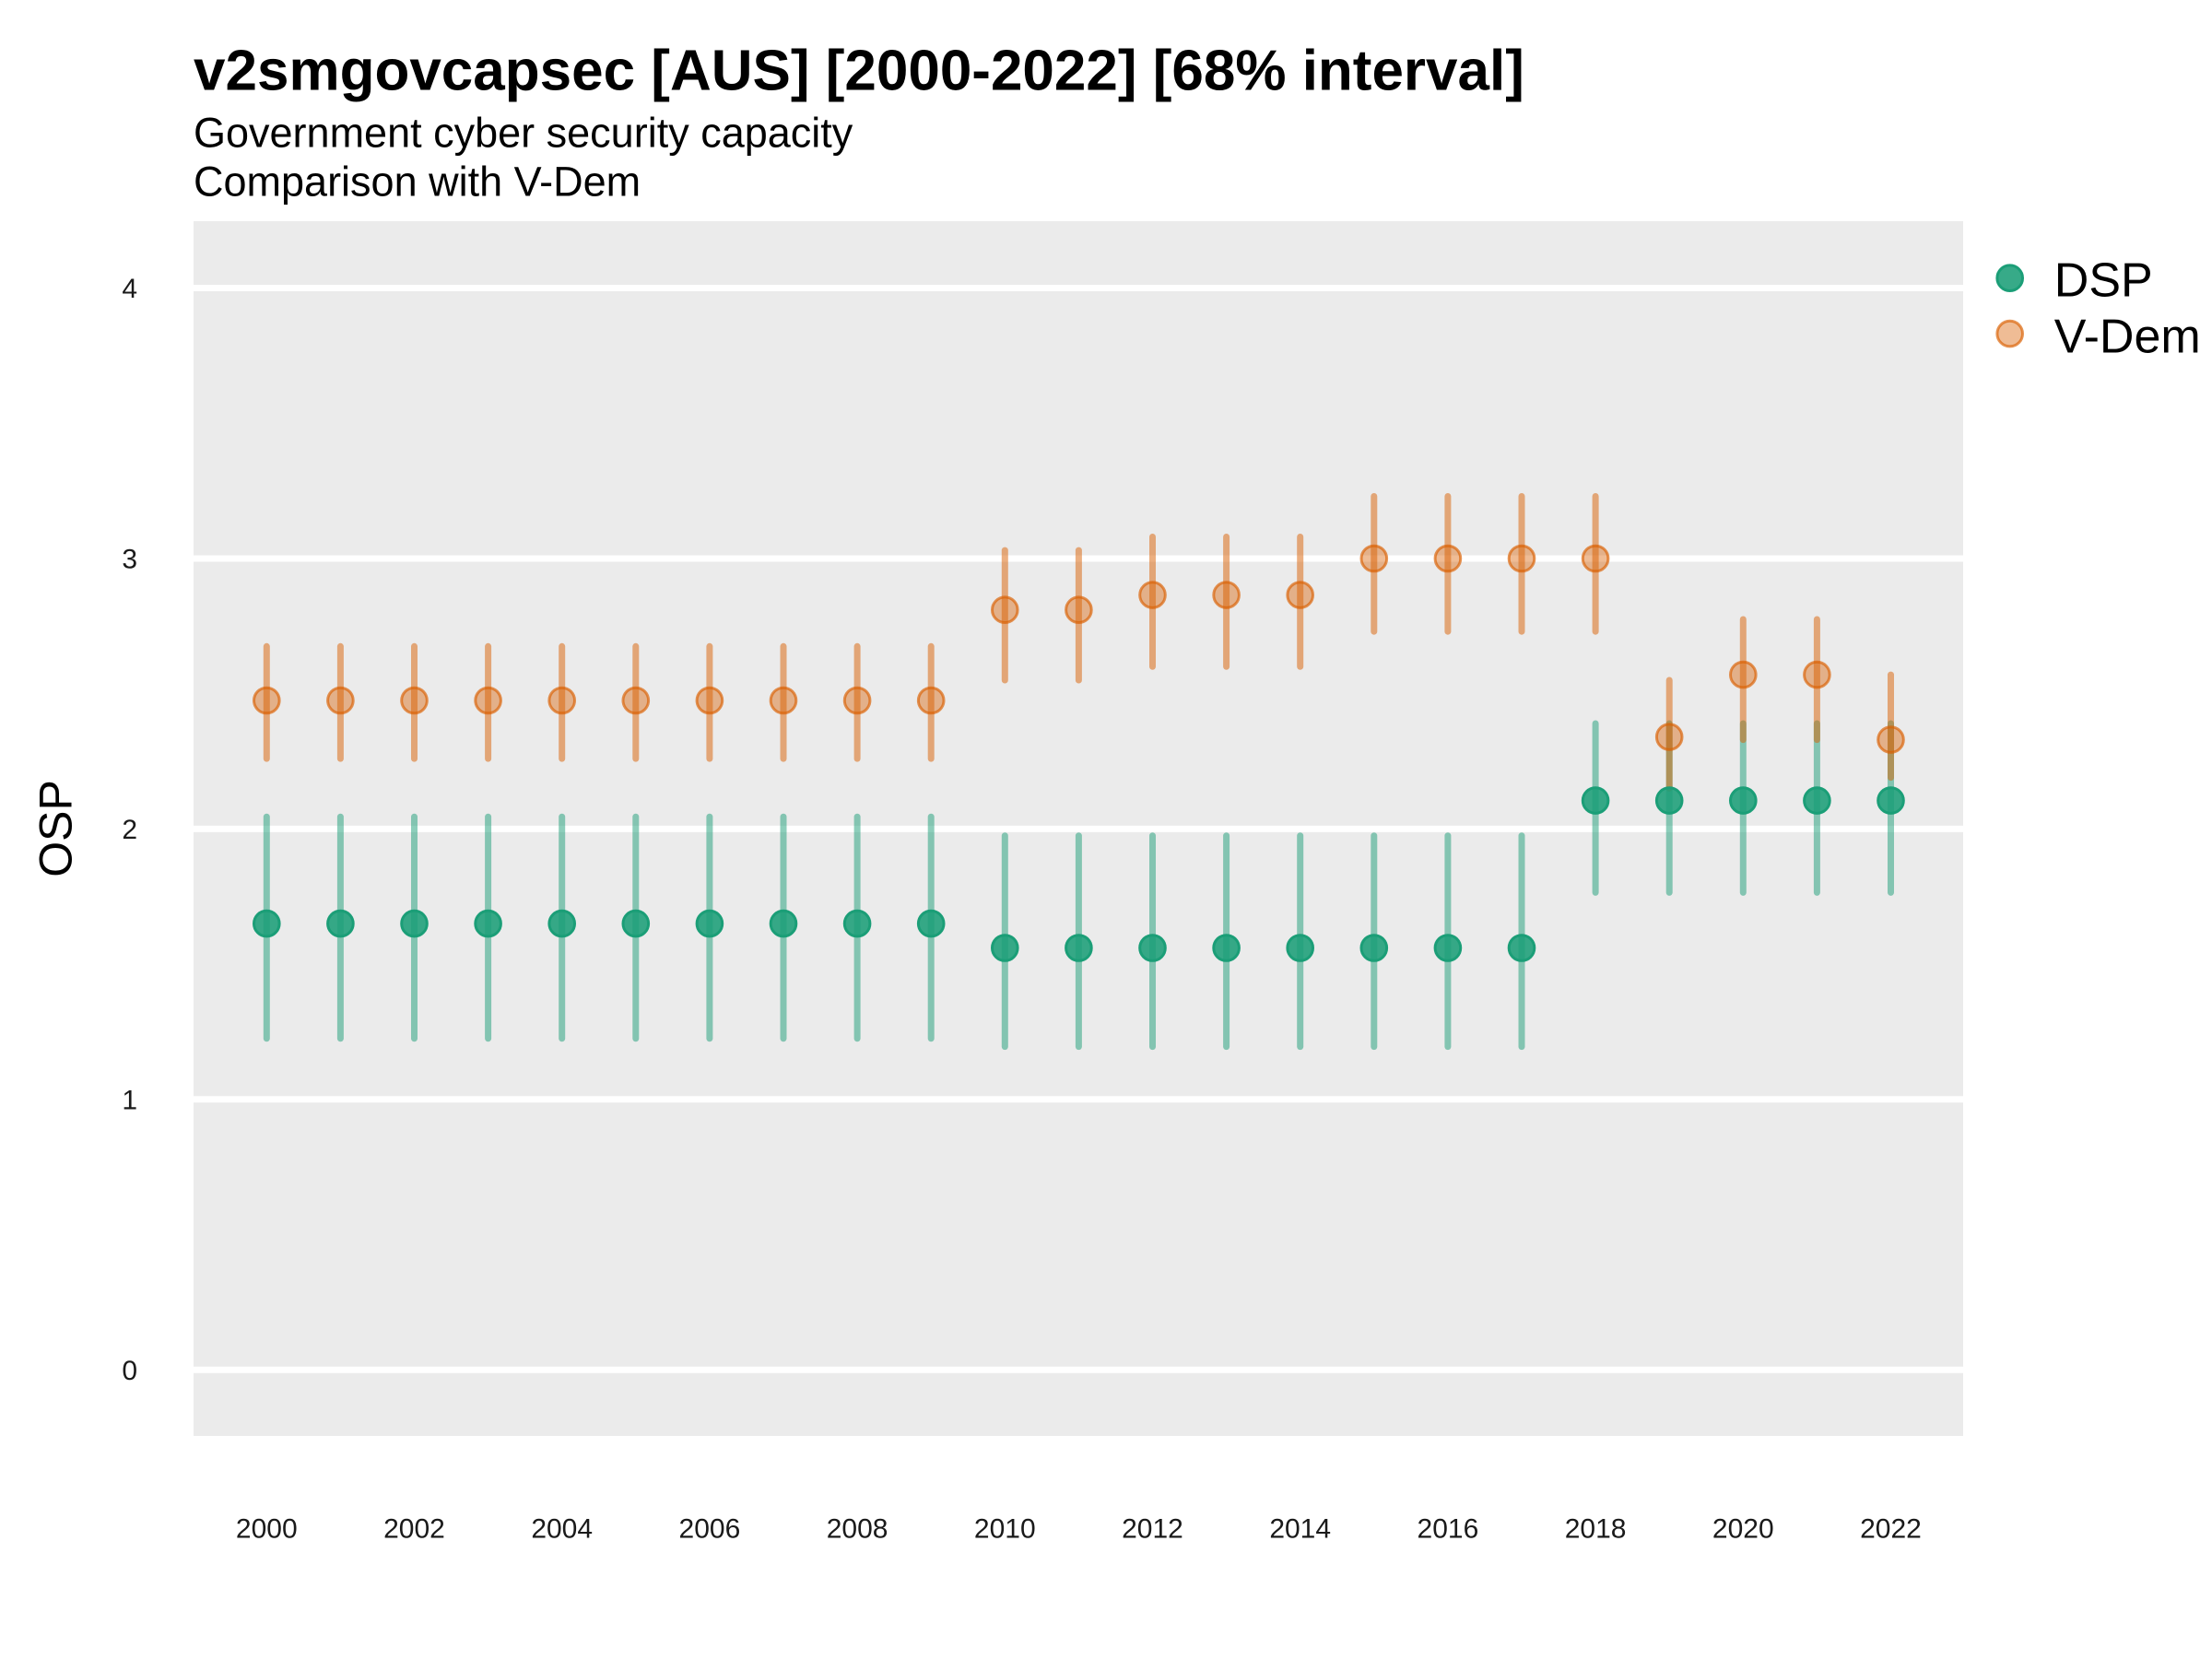 This screenshot has height=1659, width=2212. I want to click on svg-text: Comparison with V-Dem, so click(417, 182).